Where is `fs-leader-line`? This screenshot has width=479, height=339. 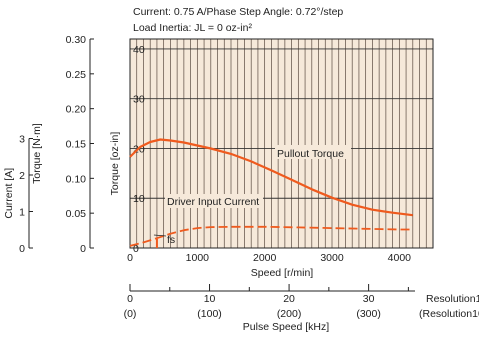 fs-leader-line is located at coordinates (160, 235).